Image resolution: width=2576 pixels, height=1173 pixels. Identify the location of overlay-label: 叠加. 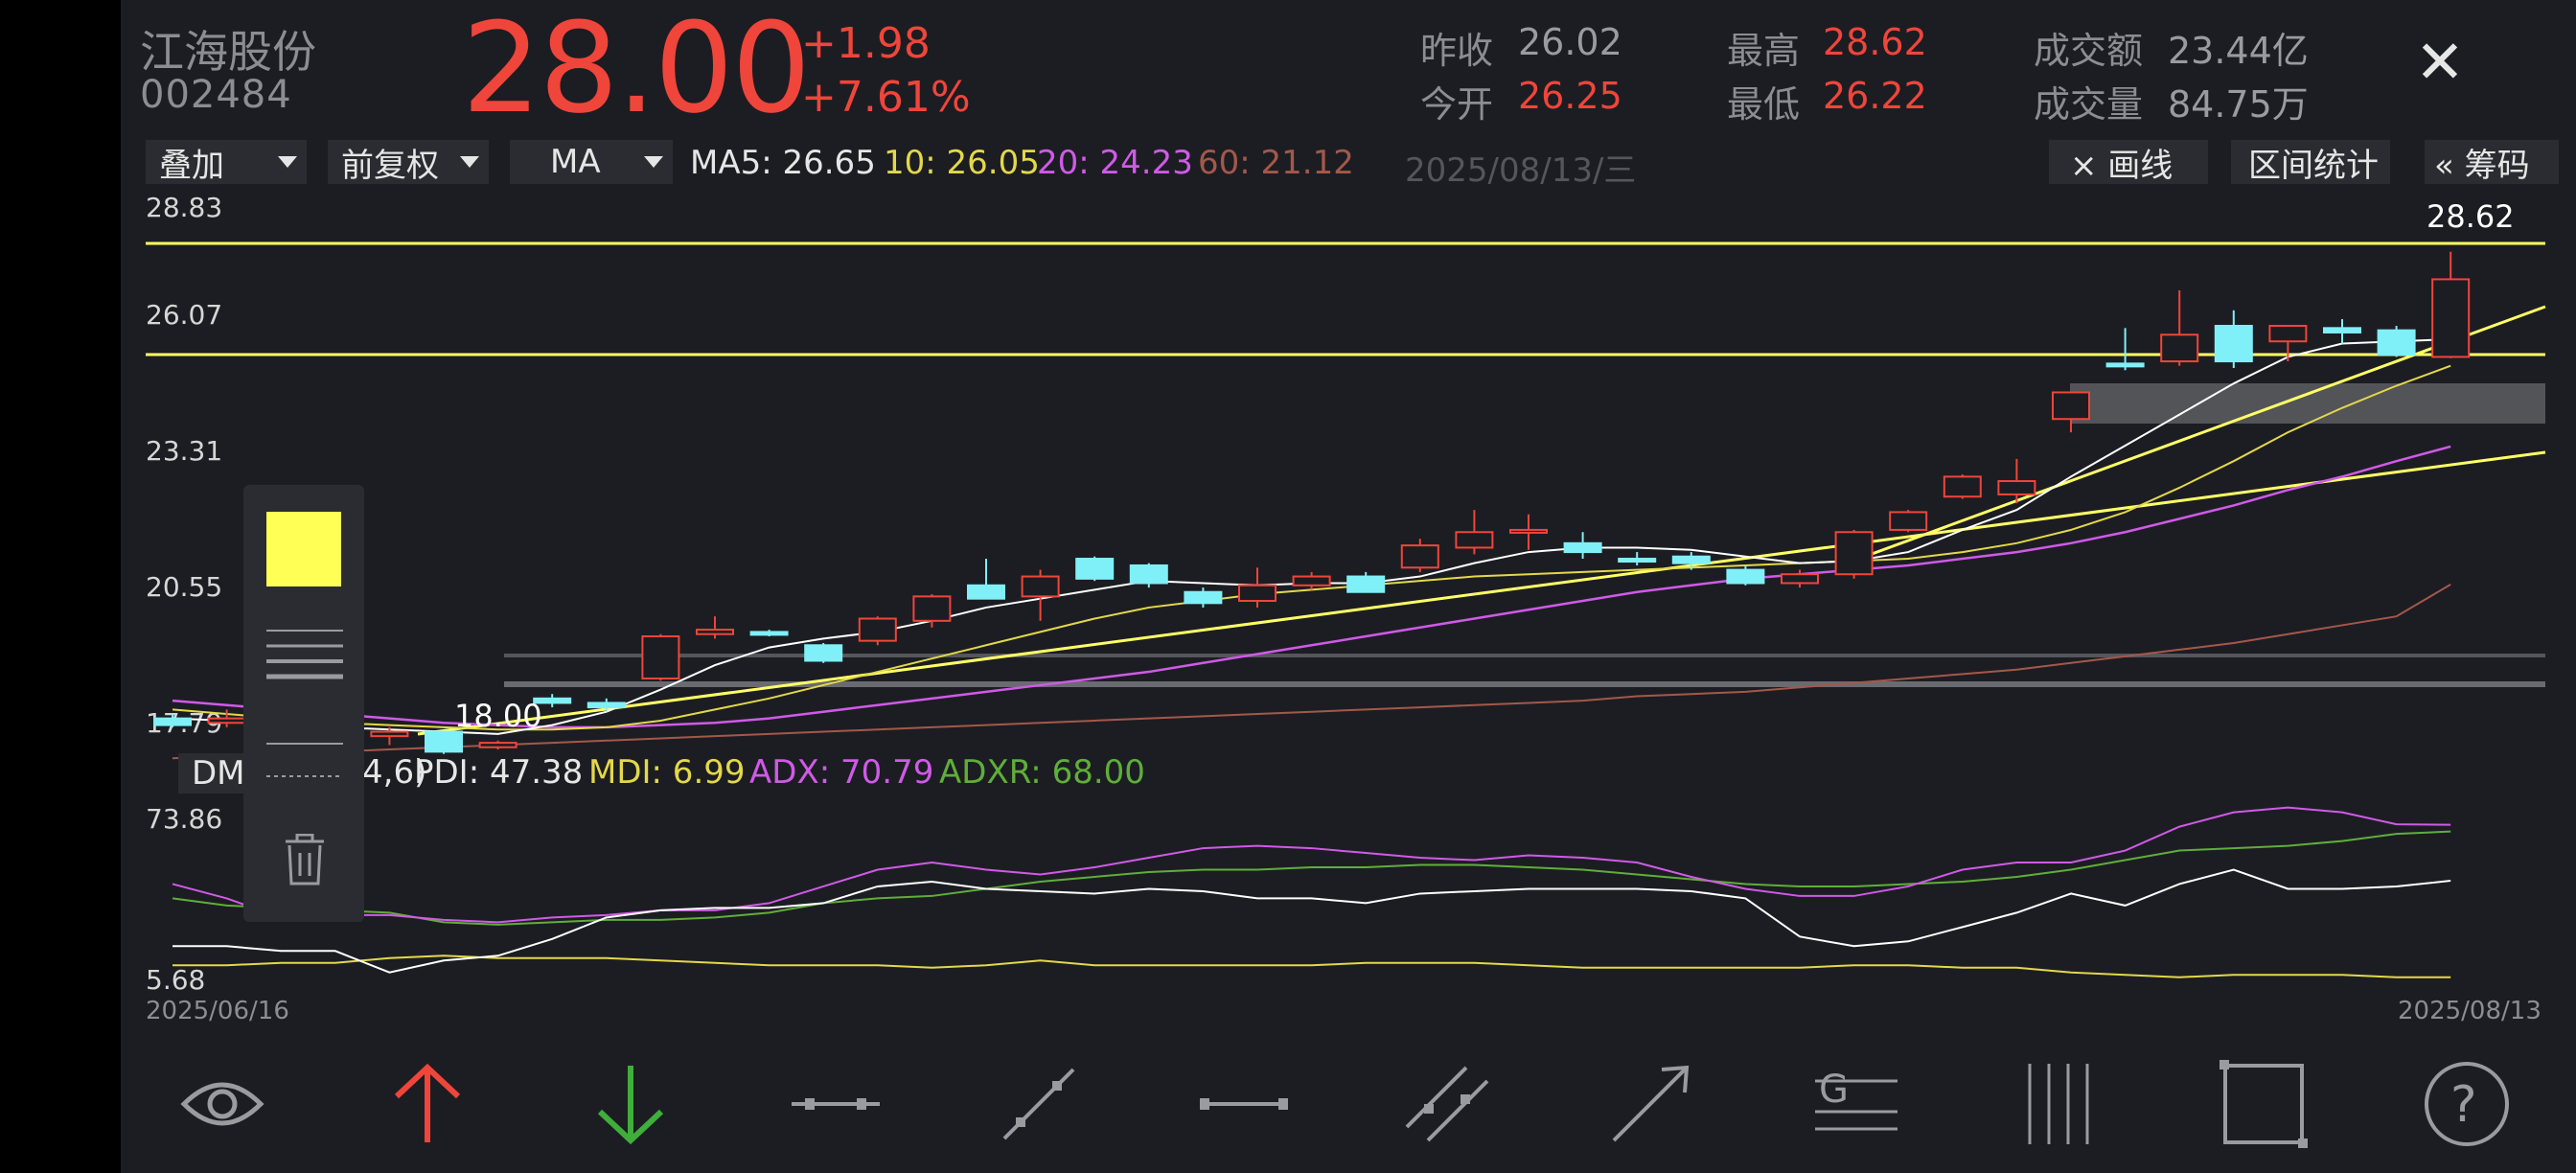
(191, 165).